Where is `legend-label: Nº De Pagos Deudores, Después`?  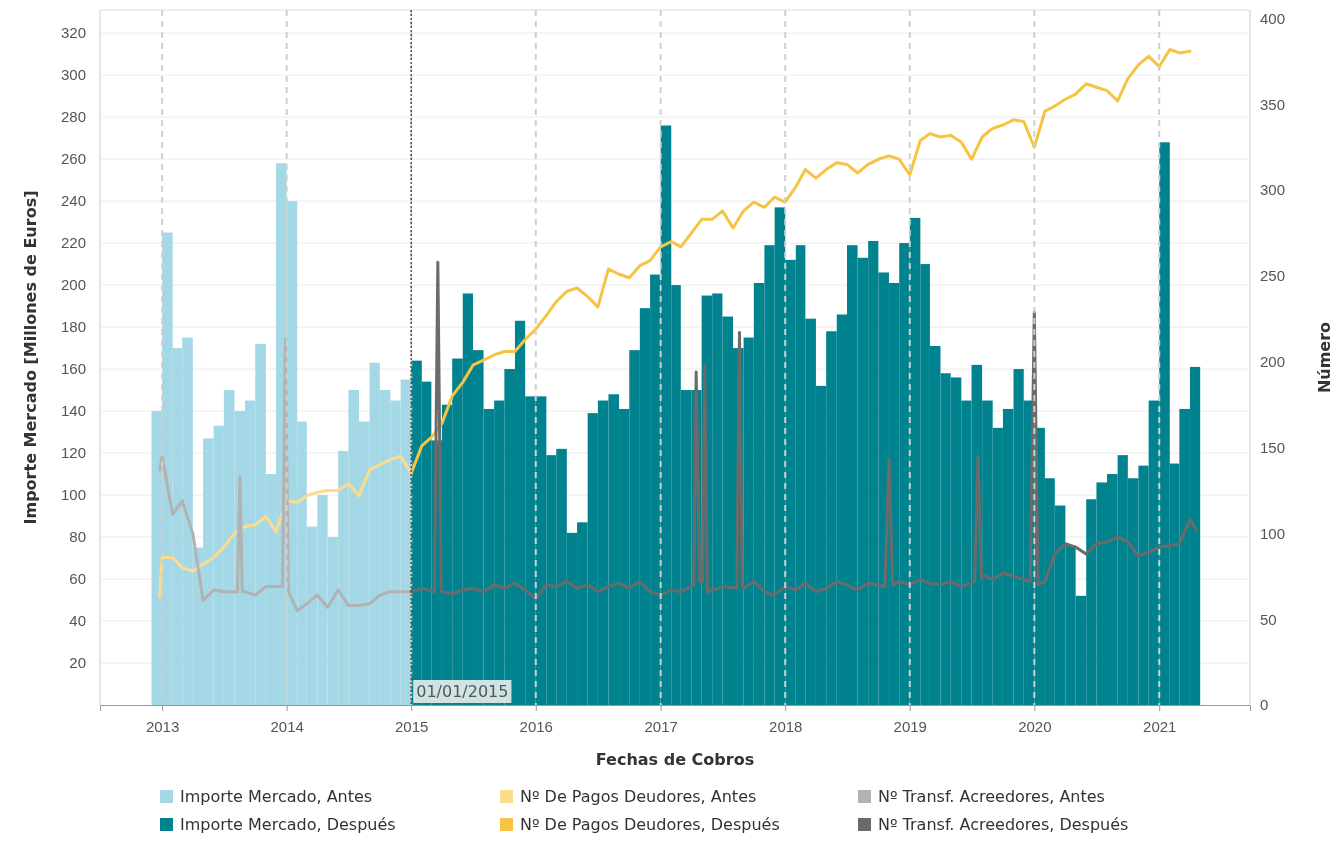 legend-label: Nº De Pagos Deudores, Después is located at coordinates (650, 824).